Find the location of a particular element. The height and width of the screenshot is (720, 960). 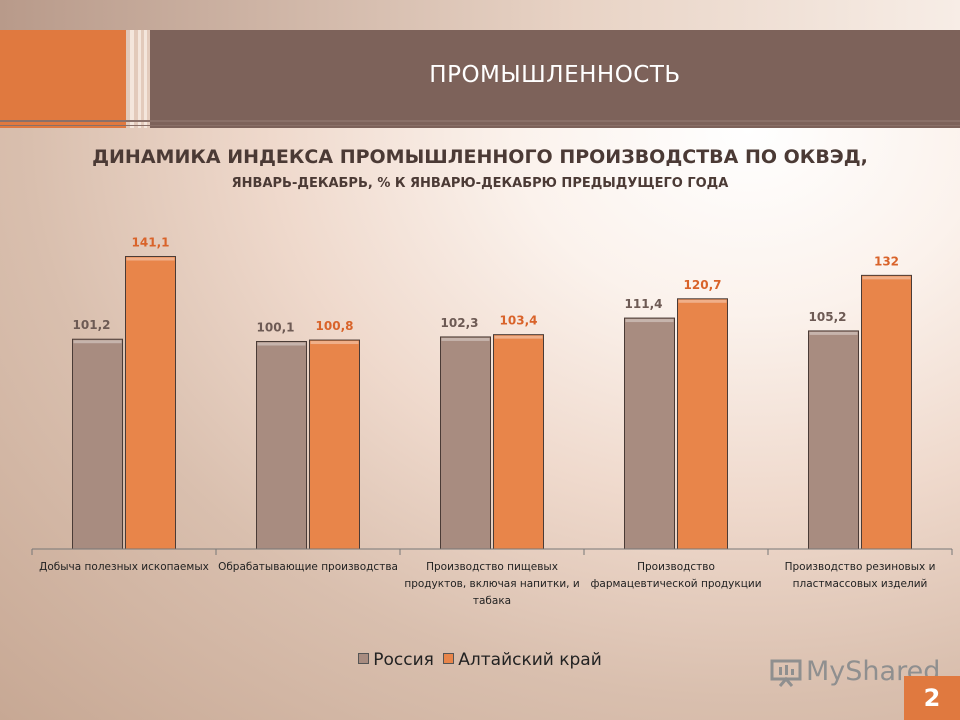

data-label: 100,8 is located at coordinates (335, 326).